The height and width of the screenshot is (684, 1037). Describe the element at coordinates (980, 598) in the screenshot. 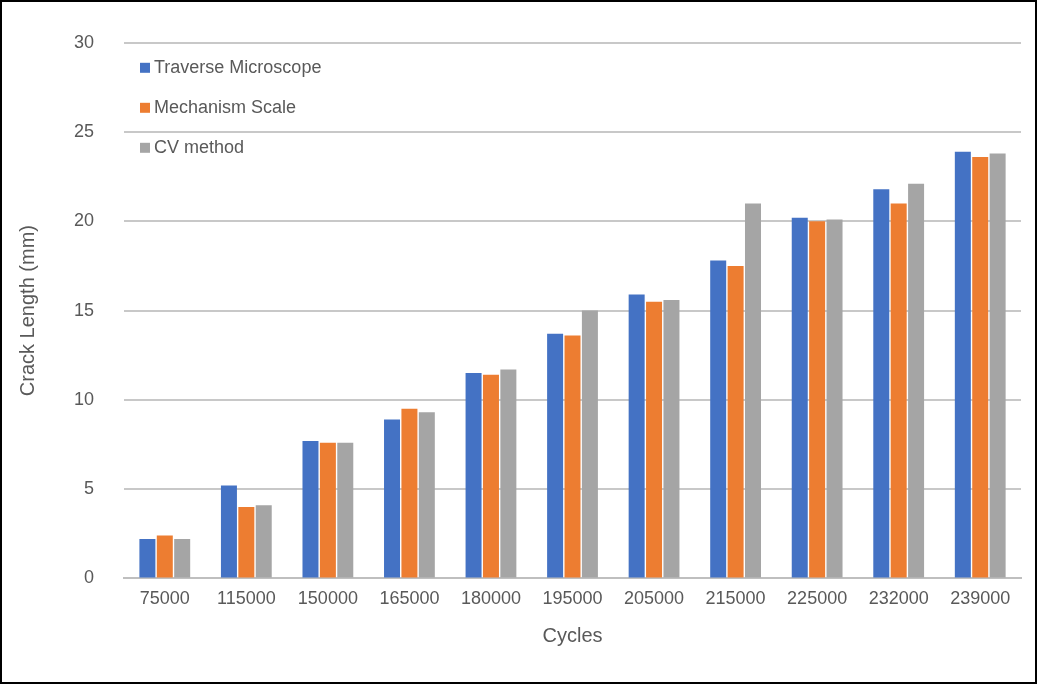

I see `x-tick-label: 239000` at that location.